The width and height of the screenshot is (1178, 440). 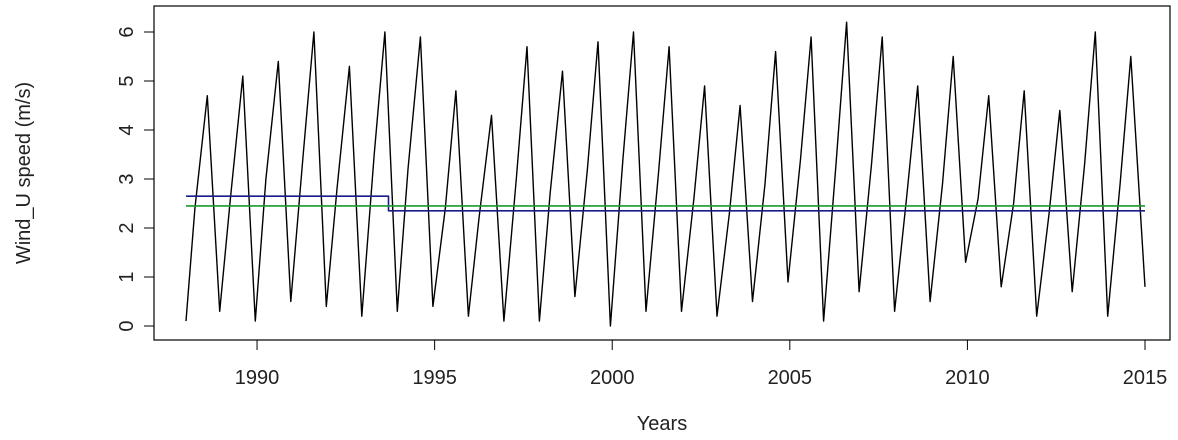 What do you see at coordinates (127, 129) in the screenshot?
I see `y-tick-label: 4` at bounding box center [127, 129].